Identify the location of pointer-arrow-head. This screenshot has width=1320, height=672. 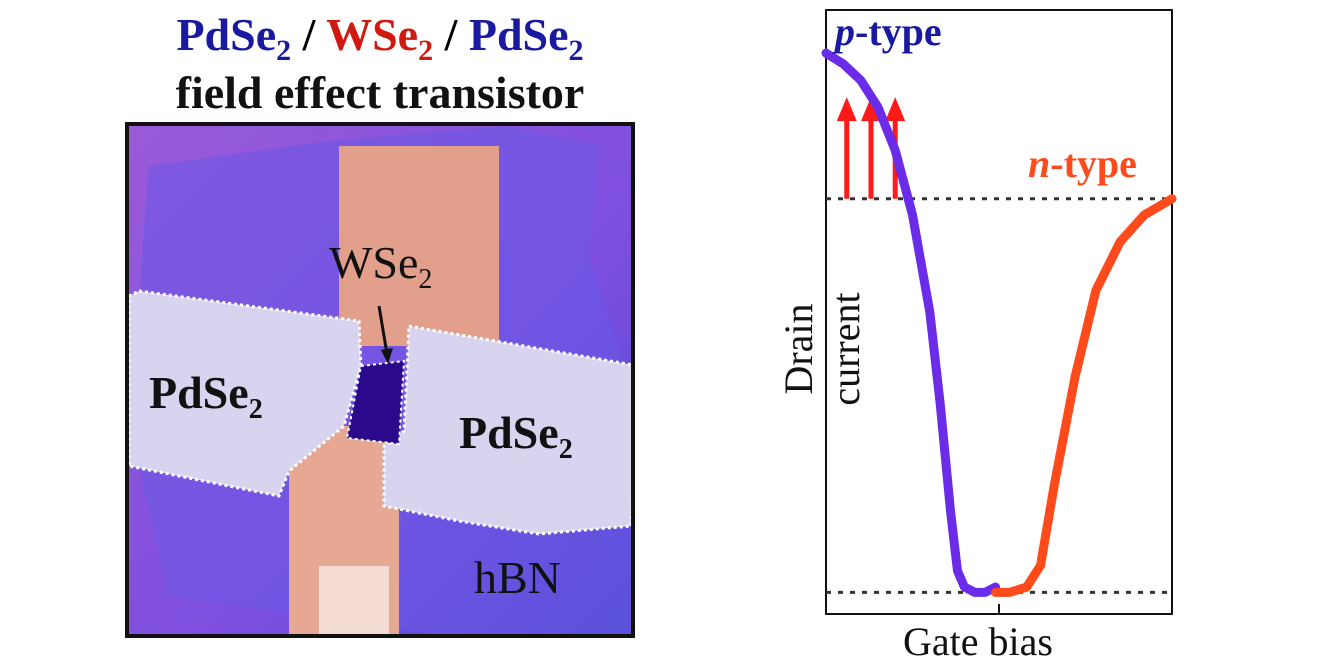
(387, 356).